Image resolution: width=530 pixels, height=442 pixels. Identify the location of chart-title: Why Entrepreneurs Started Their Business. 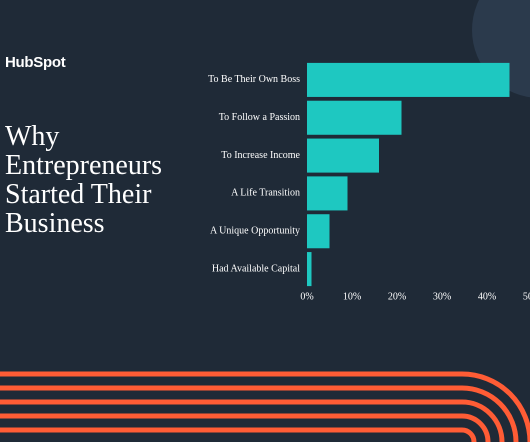
(84, 180).